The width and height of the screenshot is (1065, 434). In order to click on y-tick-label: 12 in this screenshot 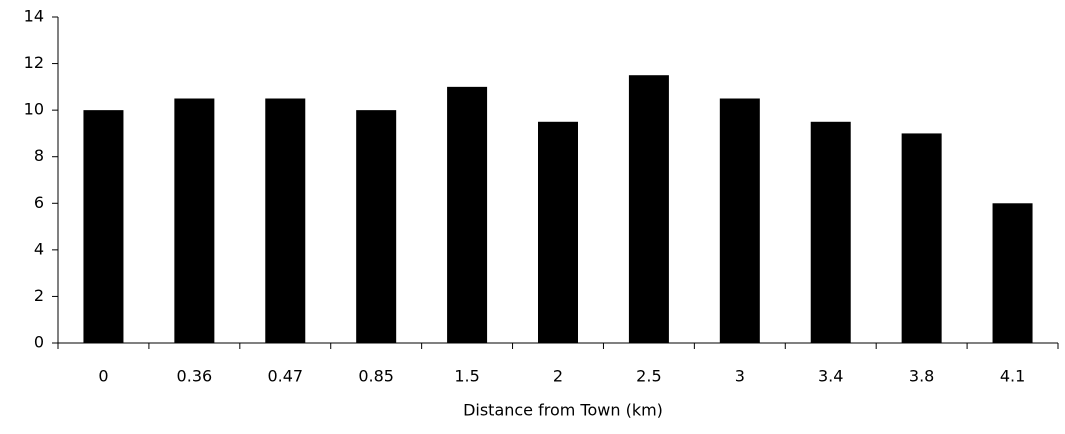, I will do `click(34, 62)`.